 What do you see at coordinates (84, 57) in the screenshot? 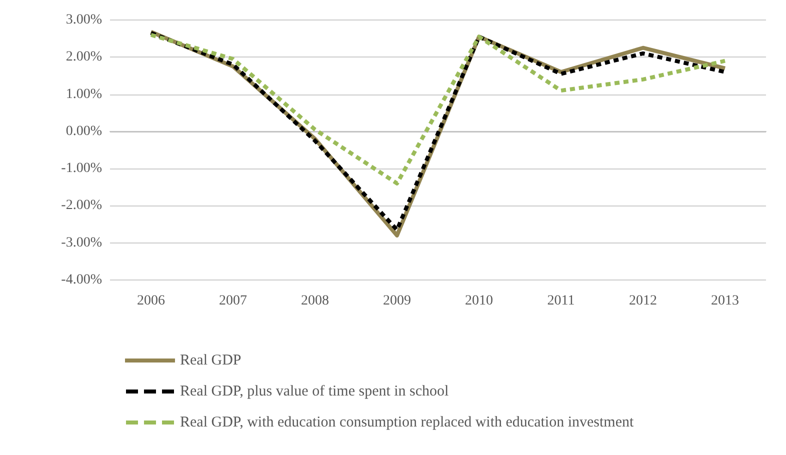
I see `y-tick-label: 2.00%` at bounding box center [84, 57].